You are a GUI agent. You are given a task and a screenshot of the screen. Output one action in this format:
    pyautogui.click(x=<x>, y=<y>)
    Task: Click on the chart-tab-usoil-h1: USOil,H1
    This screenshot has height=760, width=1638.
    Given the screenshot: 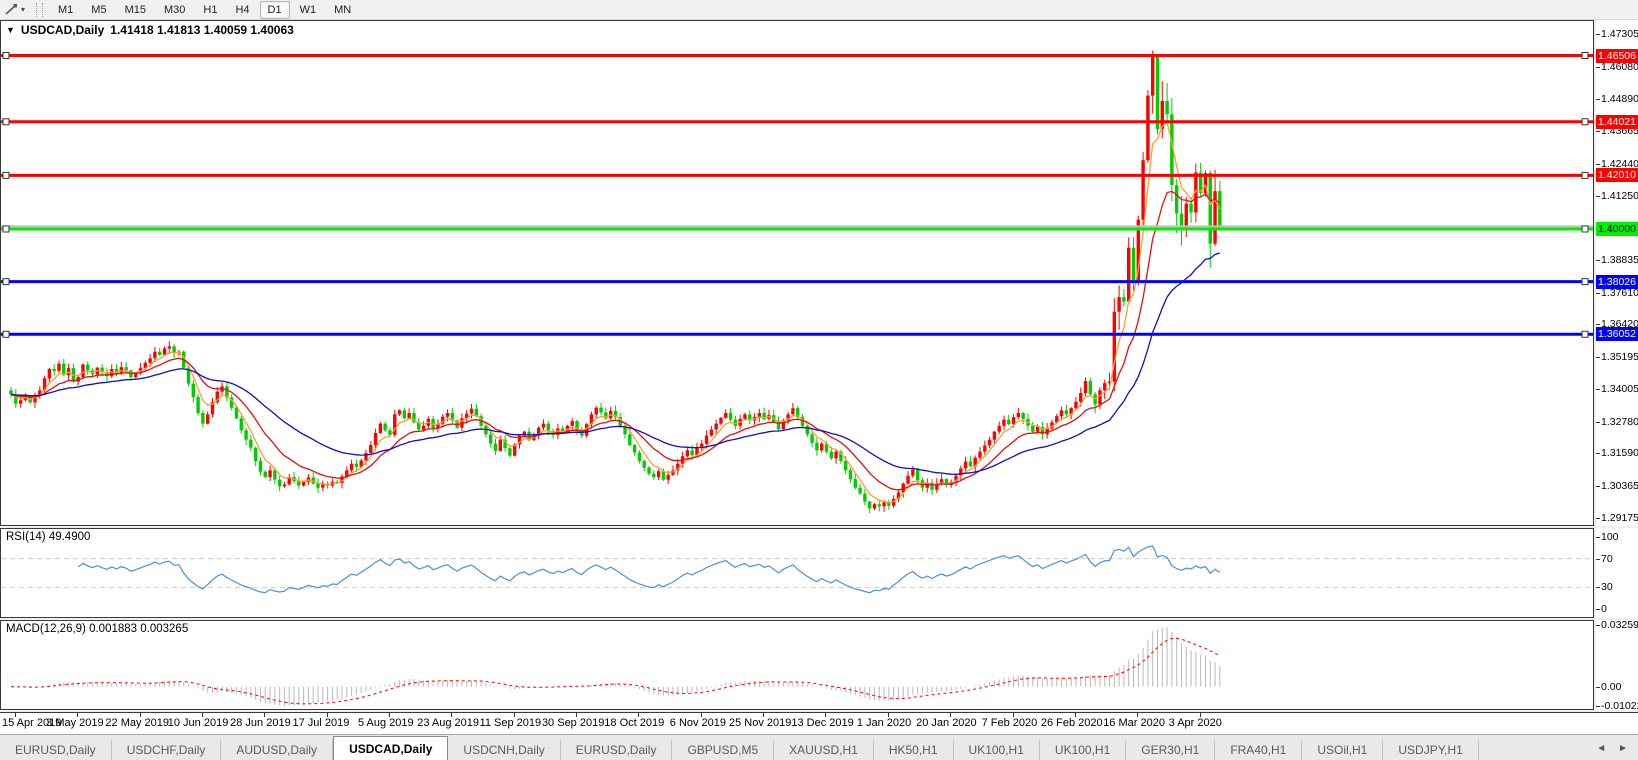 What is the action you would take?
    pyautogui.click(x=1343, y=750)
    